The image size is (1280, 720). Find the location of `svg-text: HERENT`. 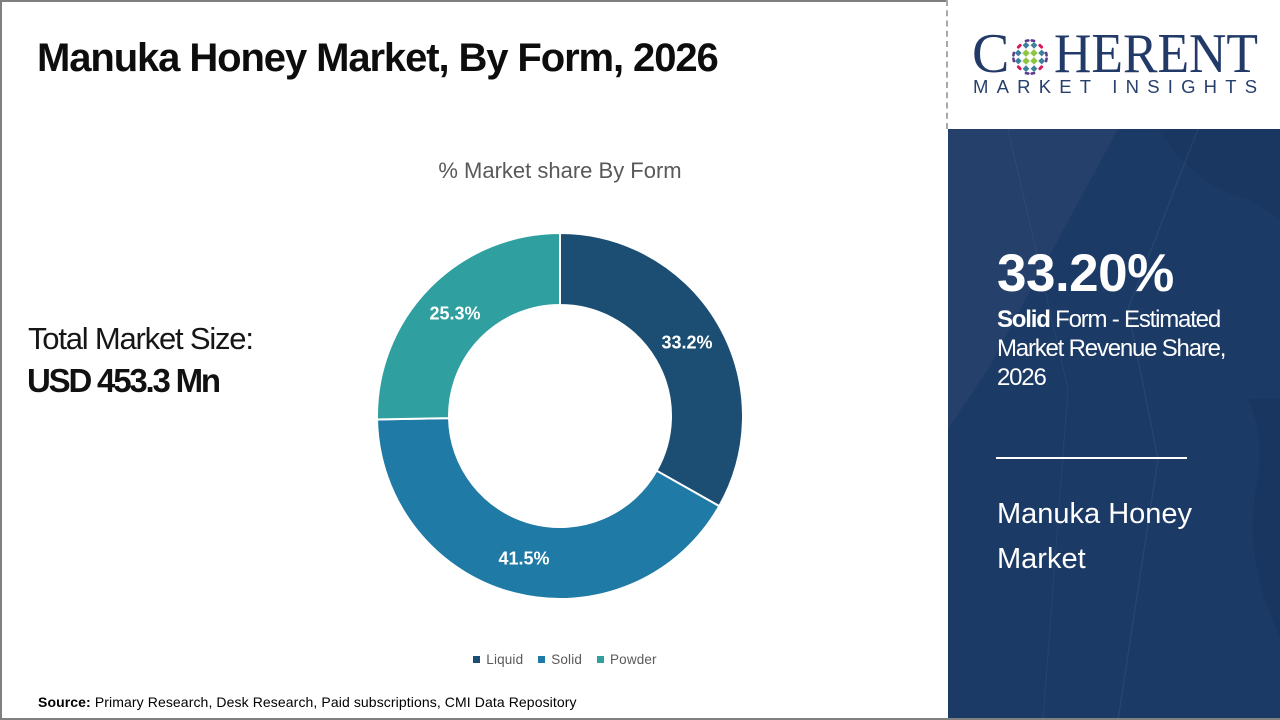

svg-text: HERENT is located at coordinates (1156, 56).